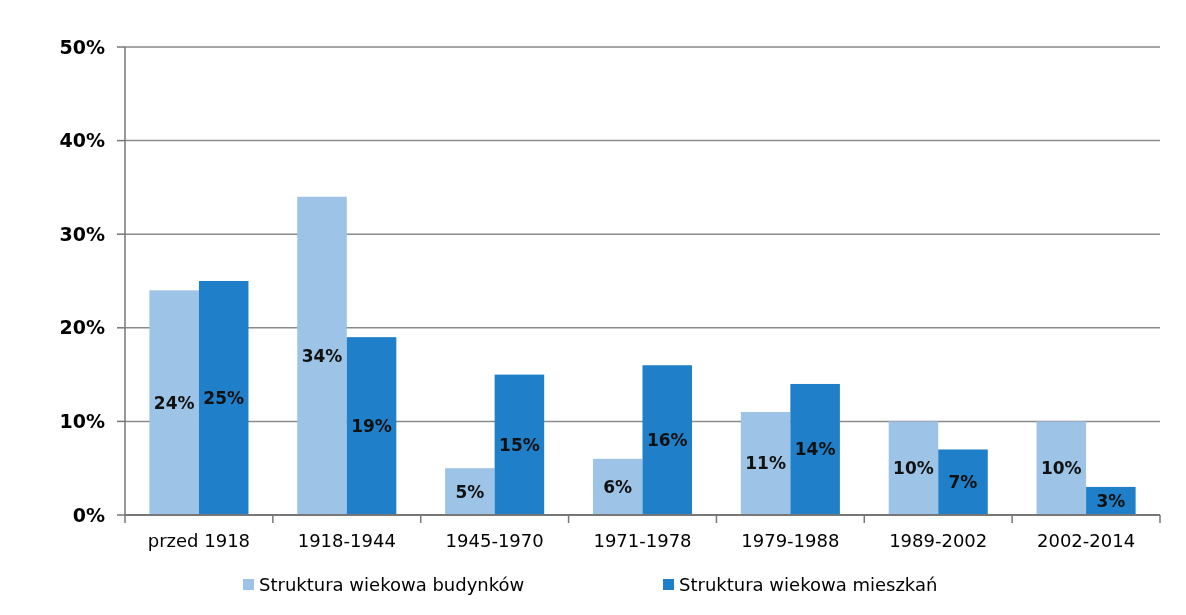 Image resolution: width=1186 pixels, height=615 pixels. What do you see at coordinates (82, 46) in the screenshot?
I see `y-tick-label: 50%` at bounding box center [82, 46].